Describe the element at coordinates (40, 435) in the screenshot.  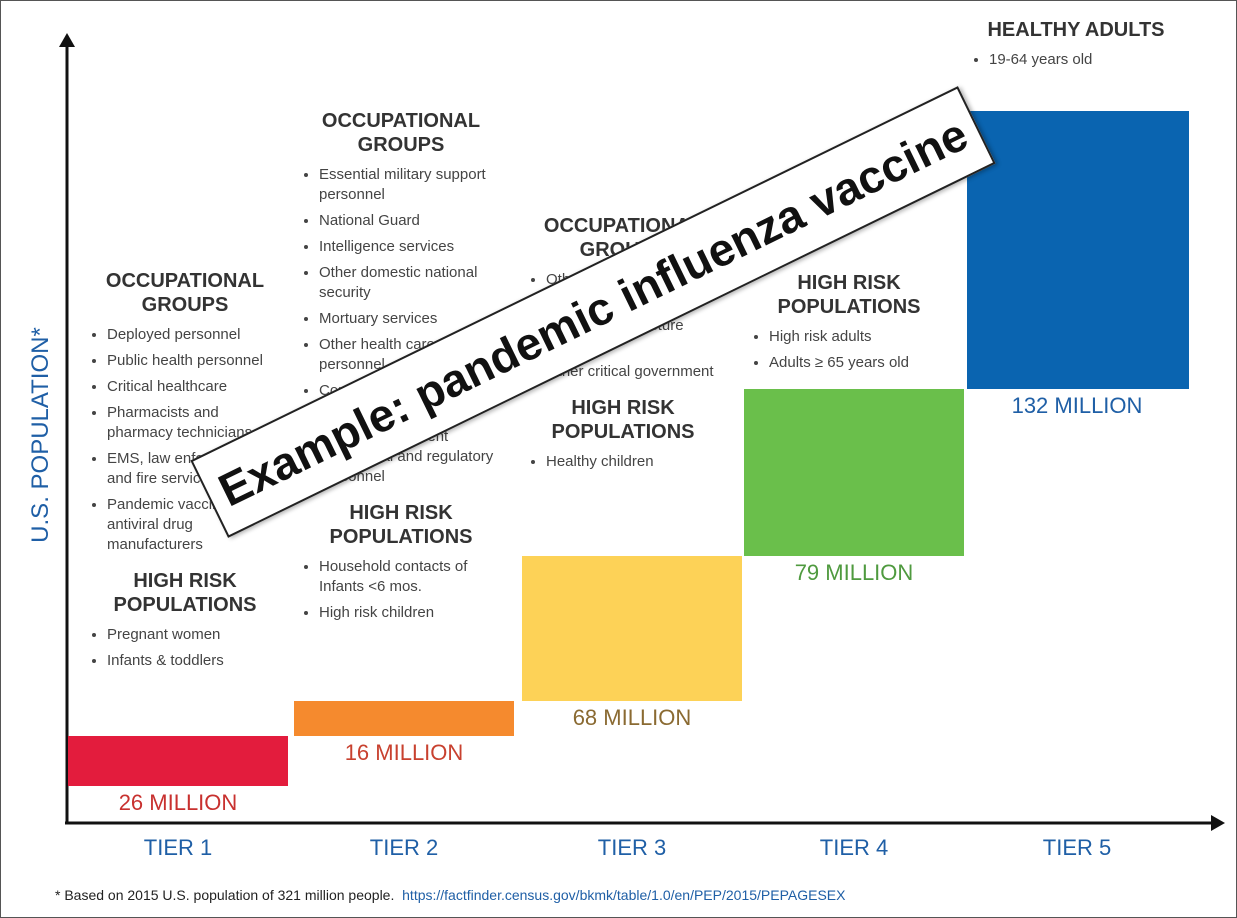
I see `y-axis-label: U.S. POPULATION*` at that location.